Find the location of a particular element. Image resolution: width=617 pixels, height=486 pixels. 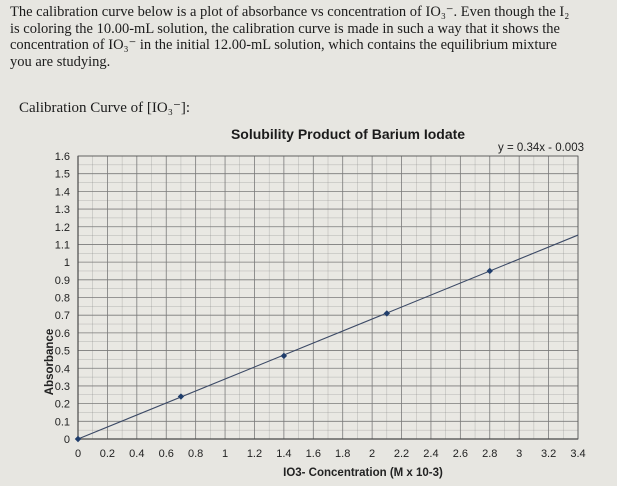

y-tick-label: 1.4 is located at coordinates (62, 192).